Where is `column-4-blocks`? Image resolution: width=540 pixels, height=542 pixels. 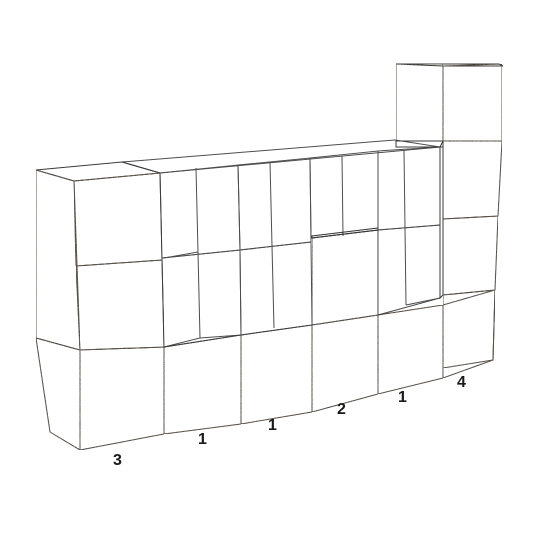
column-4-blocks is located at coordinates (345, 276).